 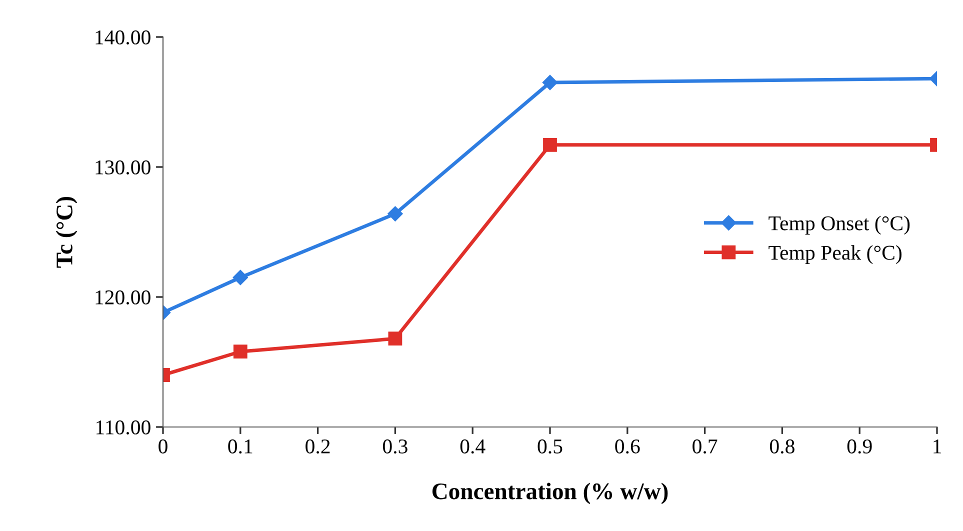 What do you see at coordinates (163, 446) in the screenshot?
I see `x-tick-label: 0` at bounding box center [163, 446].